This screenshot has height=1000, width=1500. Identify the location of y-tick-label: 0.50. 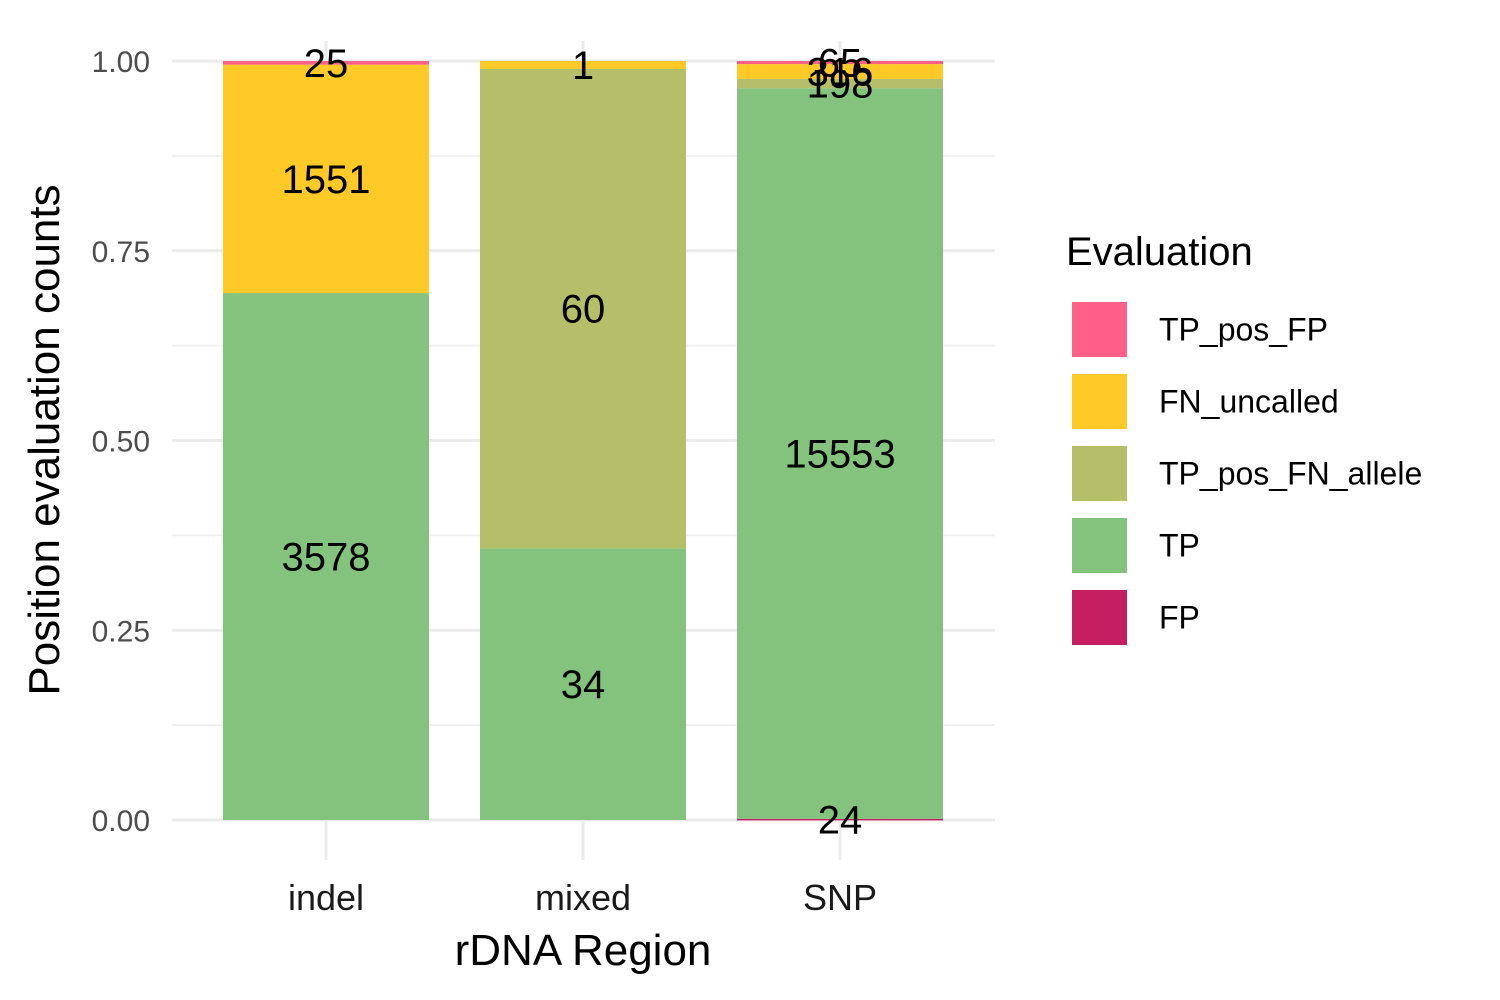
(121, 442).